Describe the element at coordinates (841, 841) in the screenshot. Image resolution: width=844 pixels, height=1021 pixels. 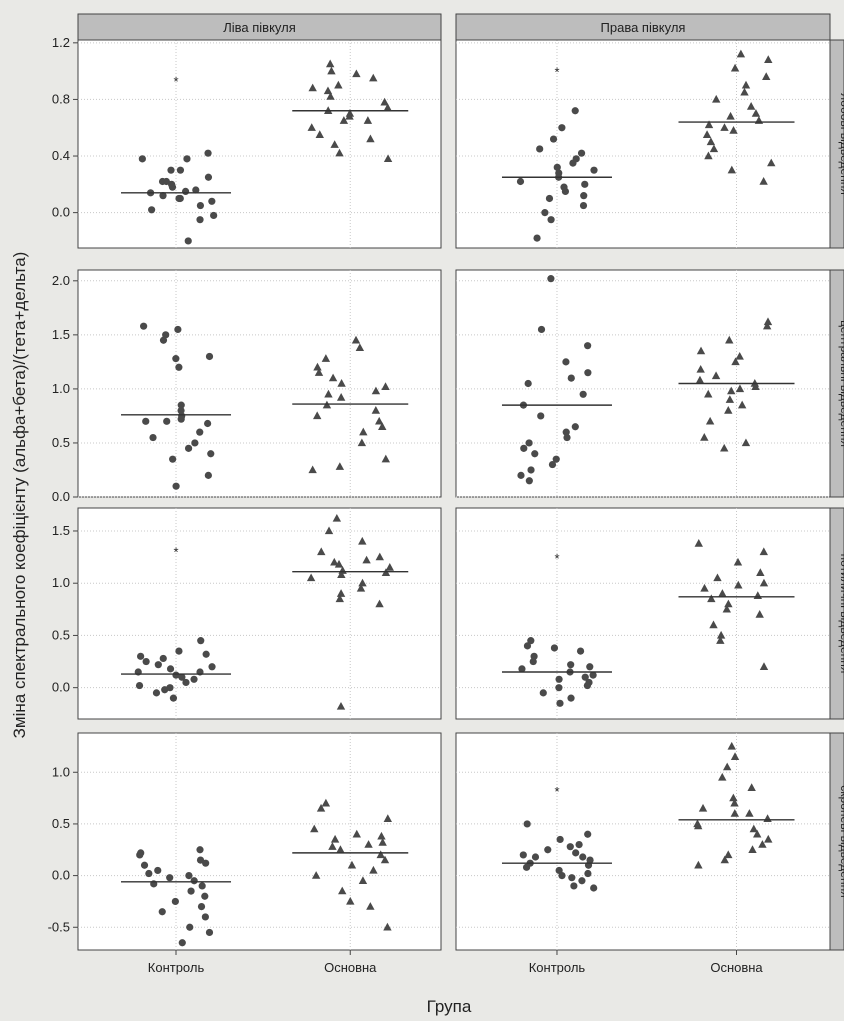
I see `row-strip-label-3: скроневі відведення` at that location.